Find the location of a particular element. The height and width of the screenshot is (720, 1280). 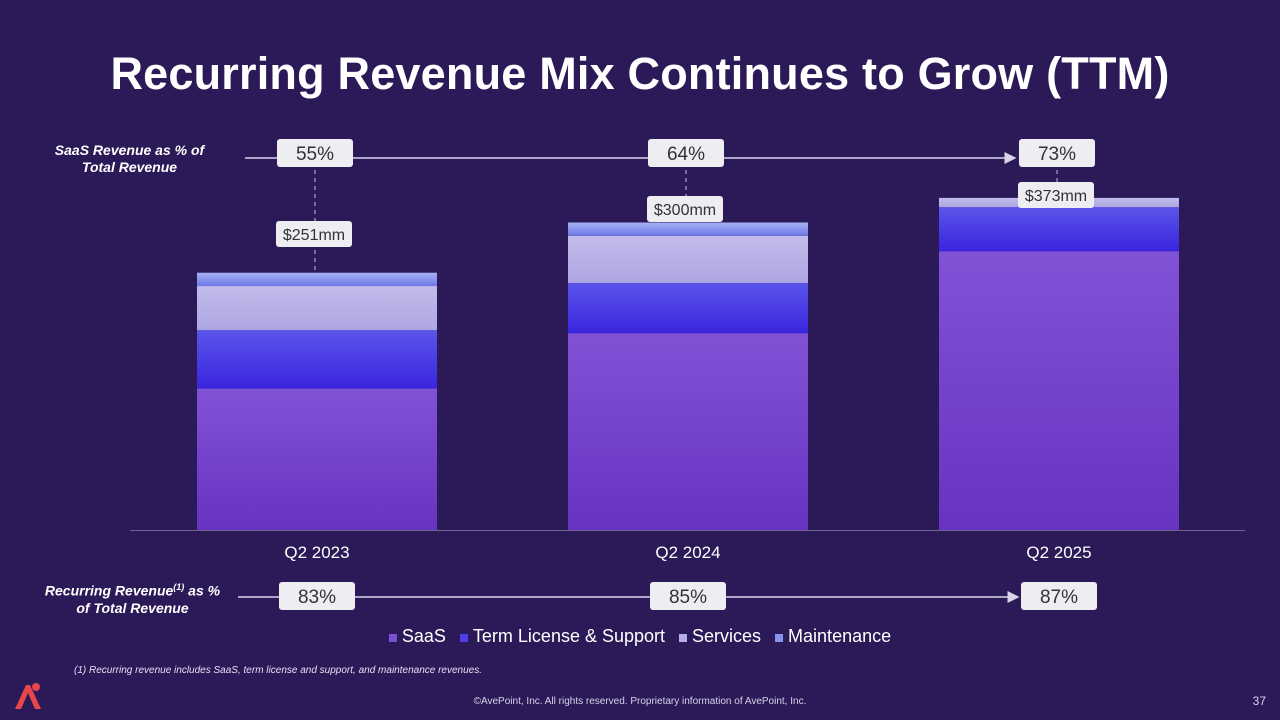

saas-percent-label: SaaS Revenue as % of Total Revenue is located at coordinates (129, 158).